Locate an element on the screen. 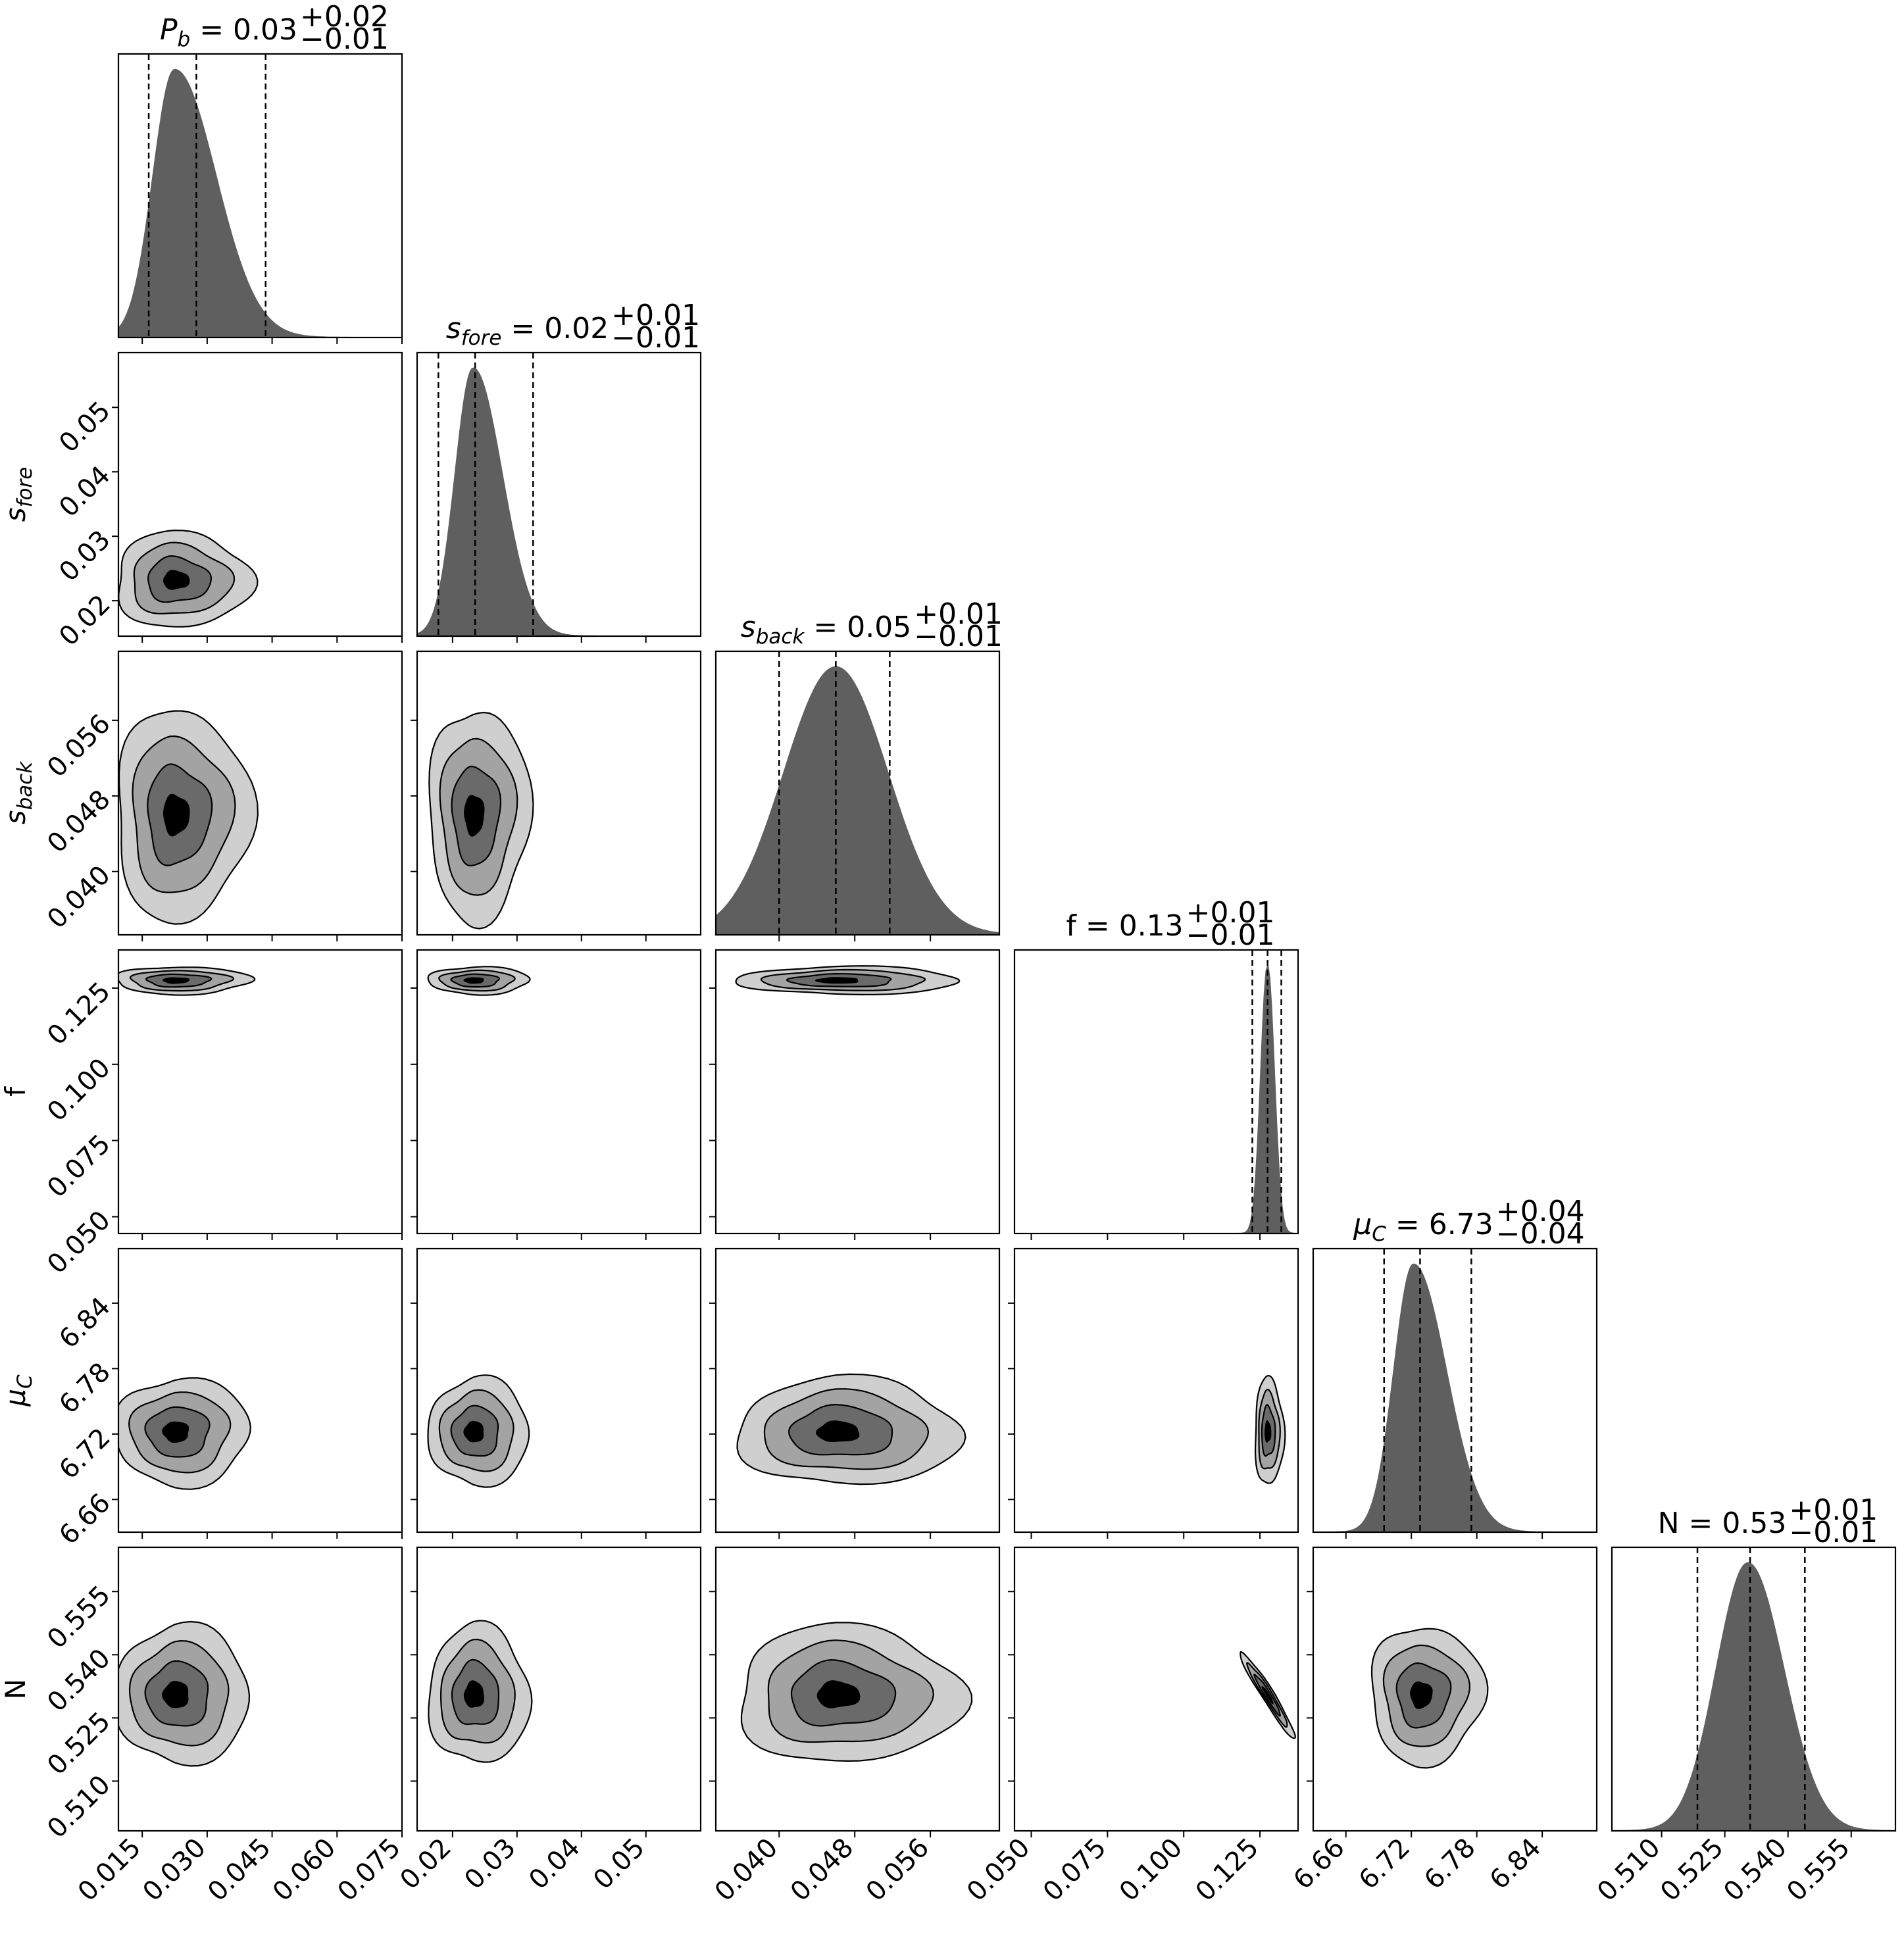 The width and height of the screenshot is (1904, 1944). param-symbol: μ is located at coordinates (1362, 1224).